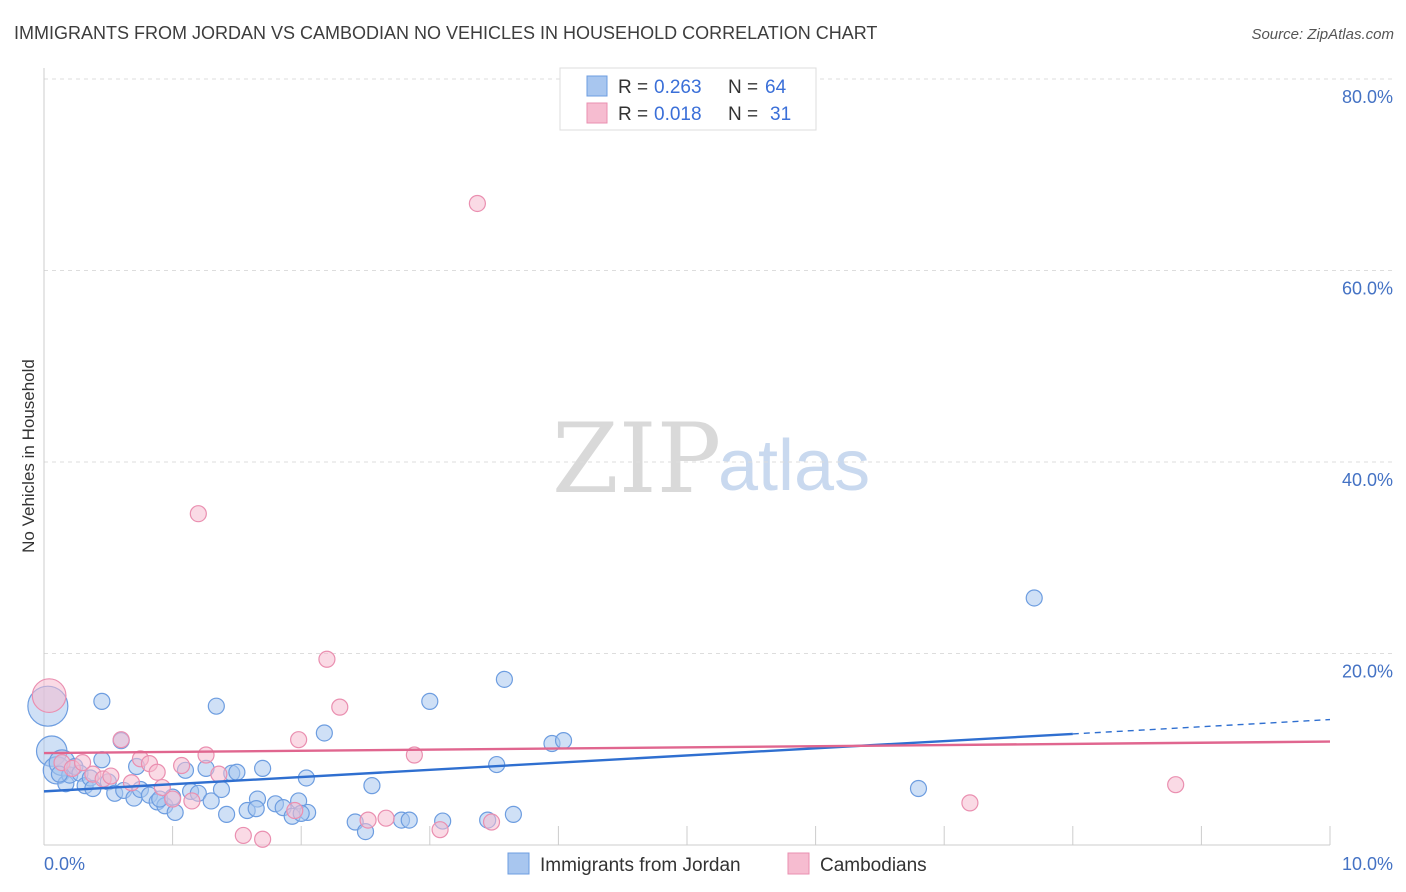  Describe the element at coordinates (558, 762) in the screenshot. I see `trend-line-jordan` at that location.